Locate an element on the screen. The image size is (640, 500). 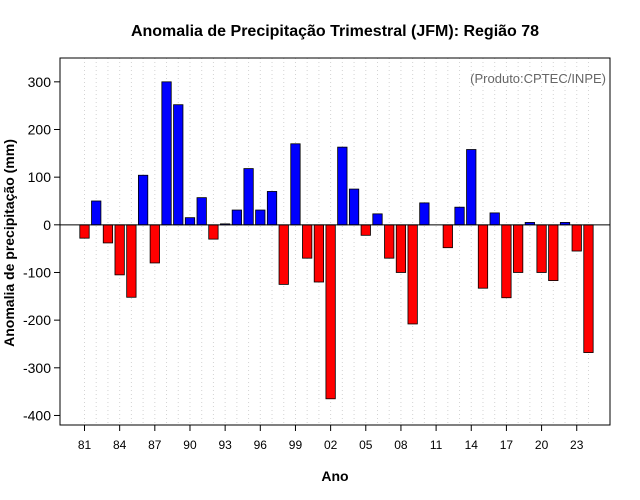
bar-1987 is located at coordinates (154, 244).